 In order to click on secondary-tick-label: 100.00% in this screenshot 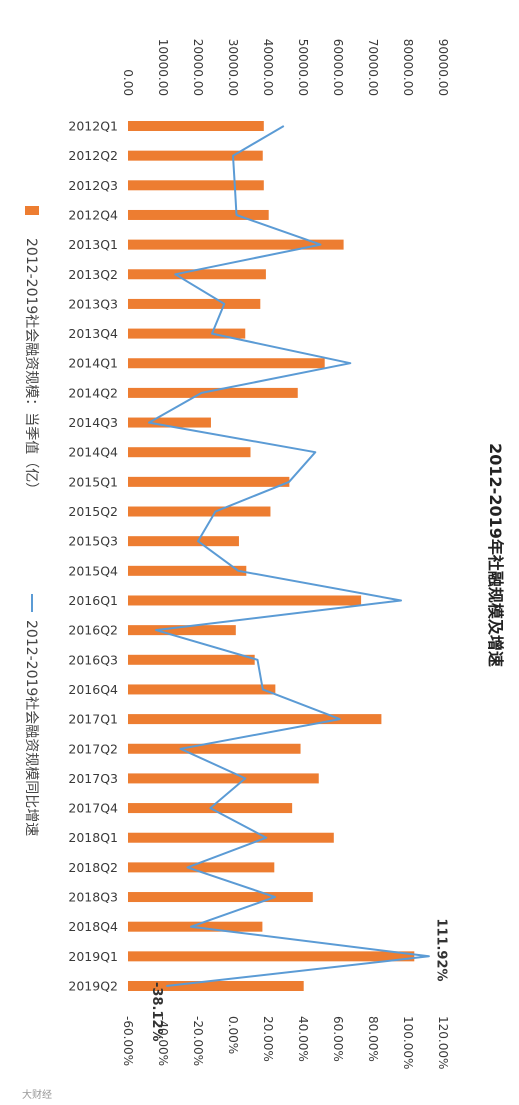, I will do `click(408, 1042)`.